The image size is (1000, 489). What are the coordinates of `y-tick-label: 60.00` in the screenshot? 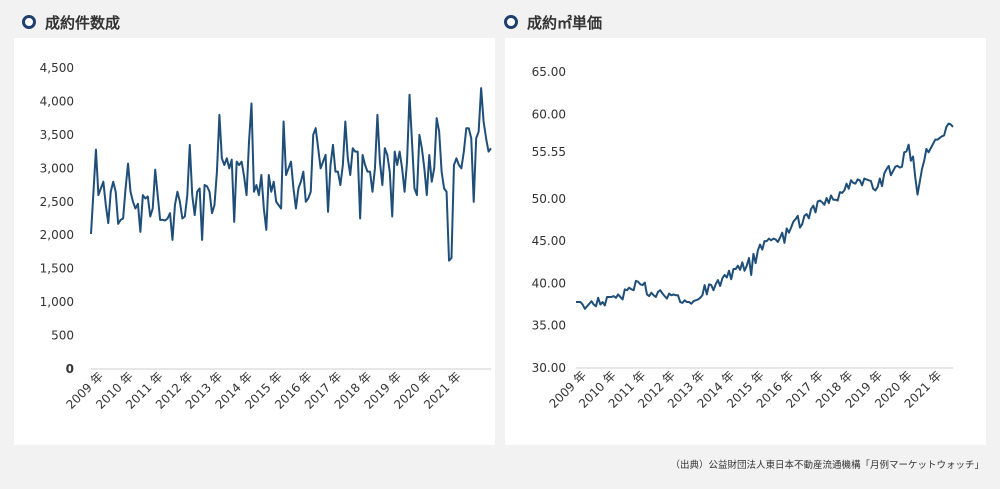 It's located at (549, 114).